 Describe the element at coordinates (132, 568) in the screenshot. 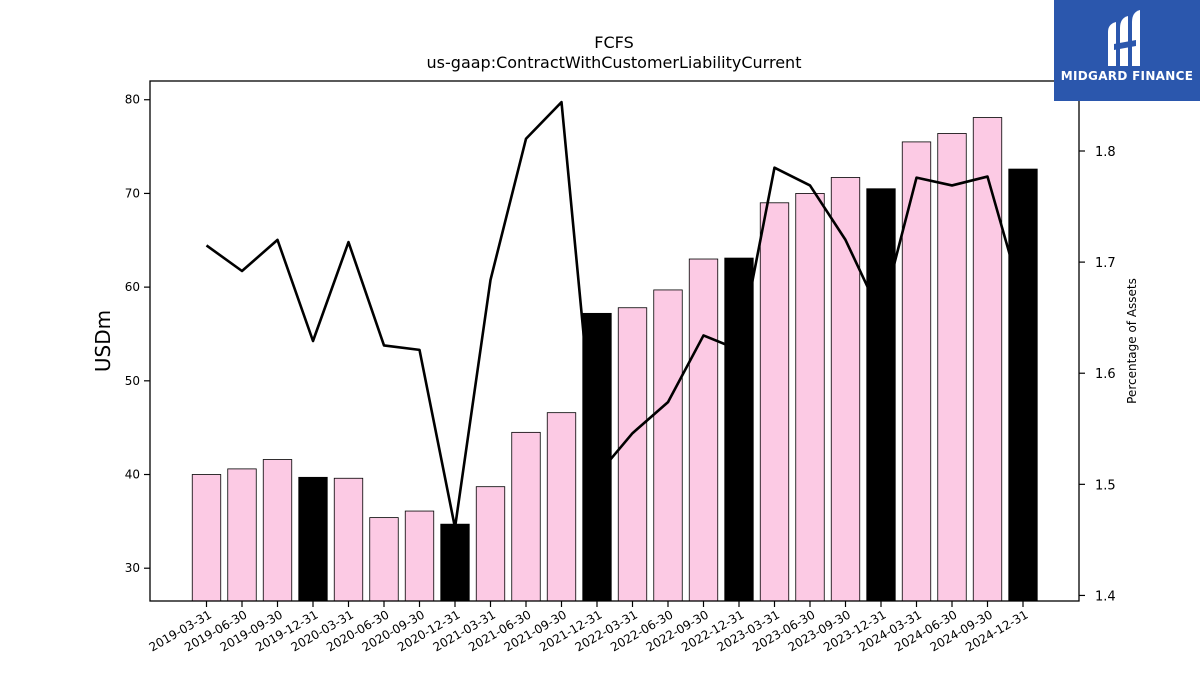

I see `y-tick-label: 30` at that location.